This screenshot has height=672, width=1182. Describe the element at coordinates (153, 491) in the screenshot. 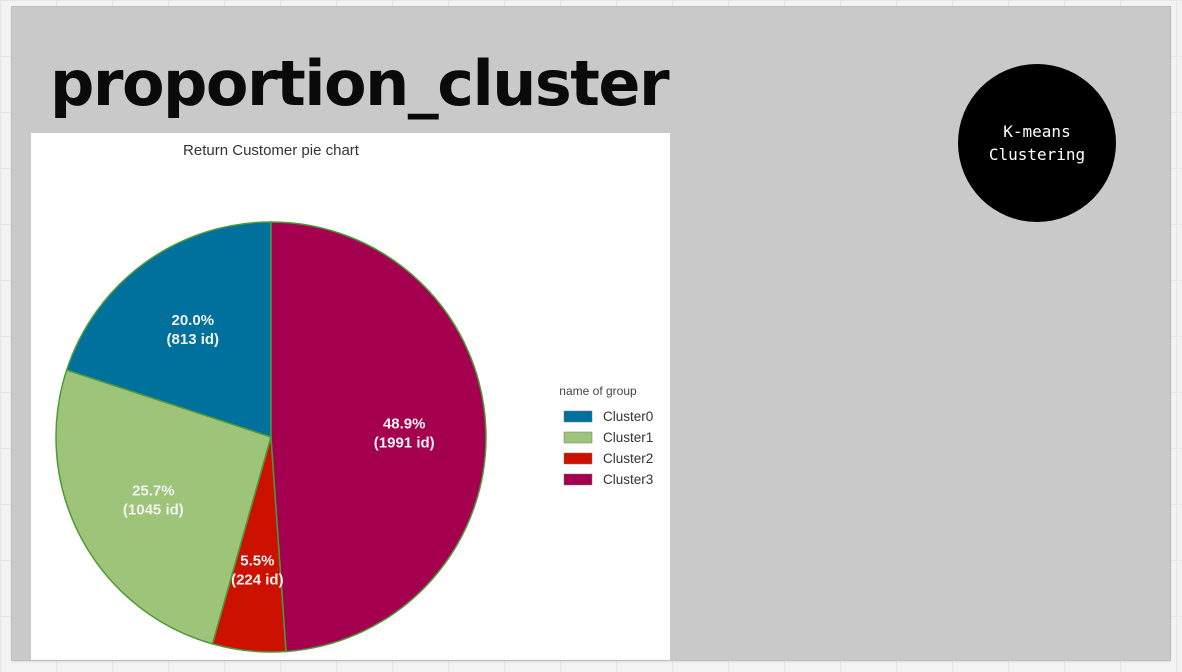

I see `slice-percent-label: 25.7%` at that location.